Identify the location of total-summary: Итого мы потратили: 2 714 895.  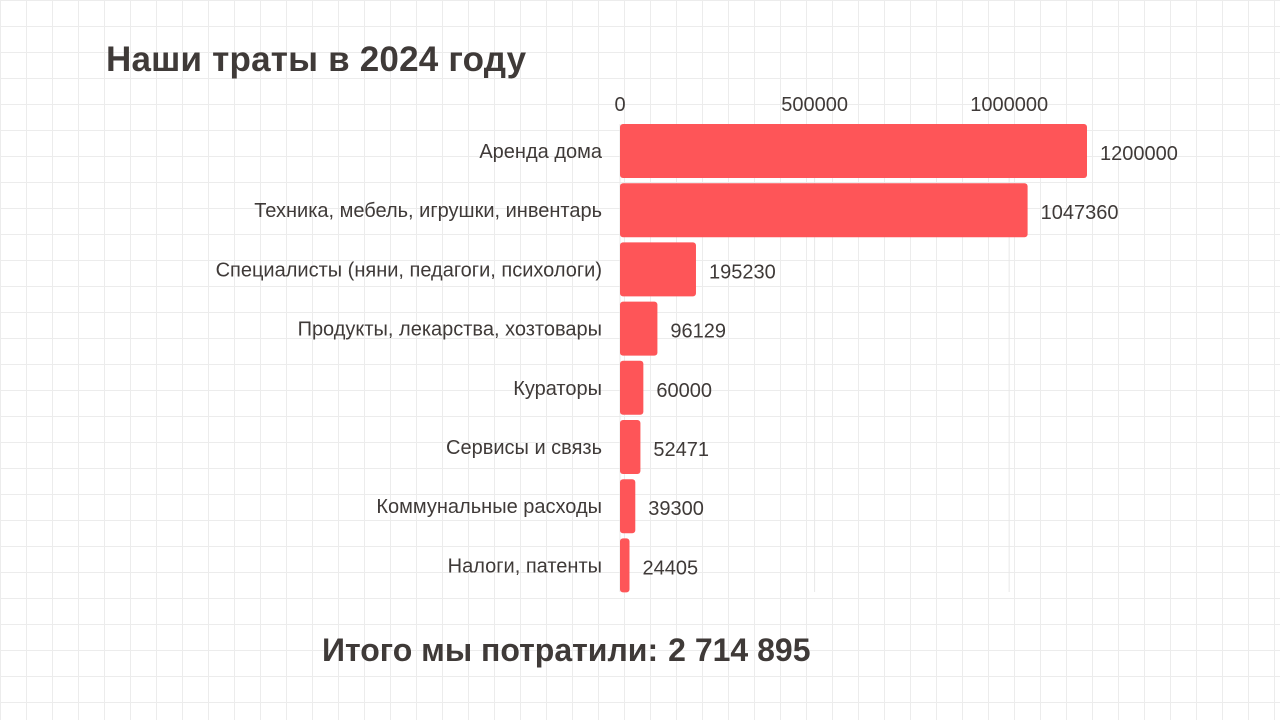
(571, 650).